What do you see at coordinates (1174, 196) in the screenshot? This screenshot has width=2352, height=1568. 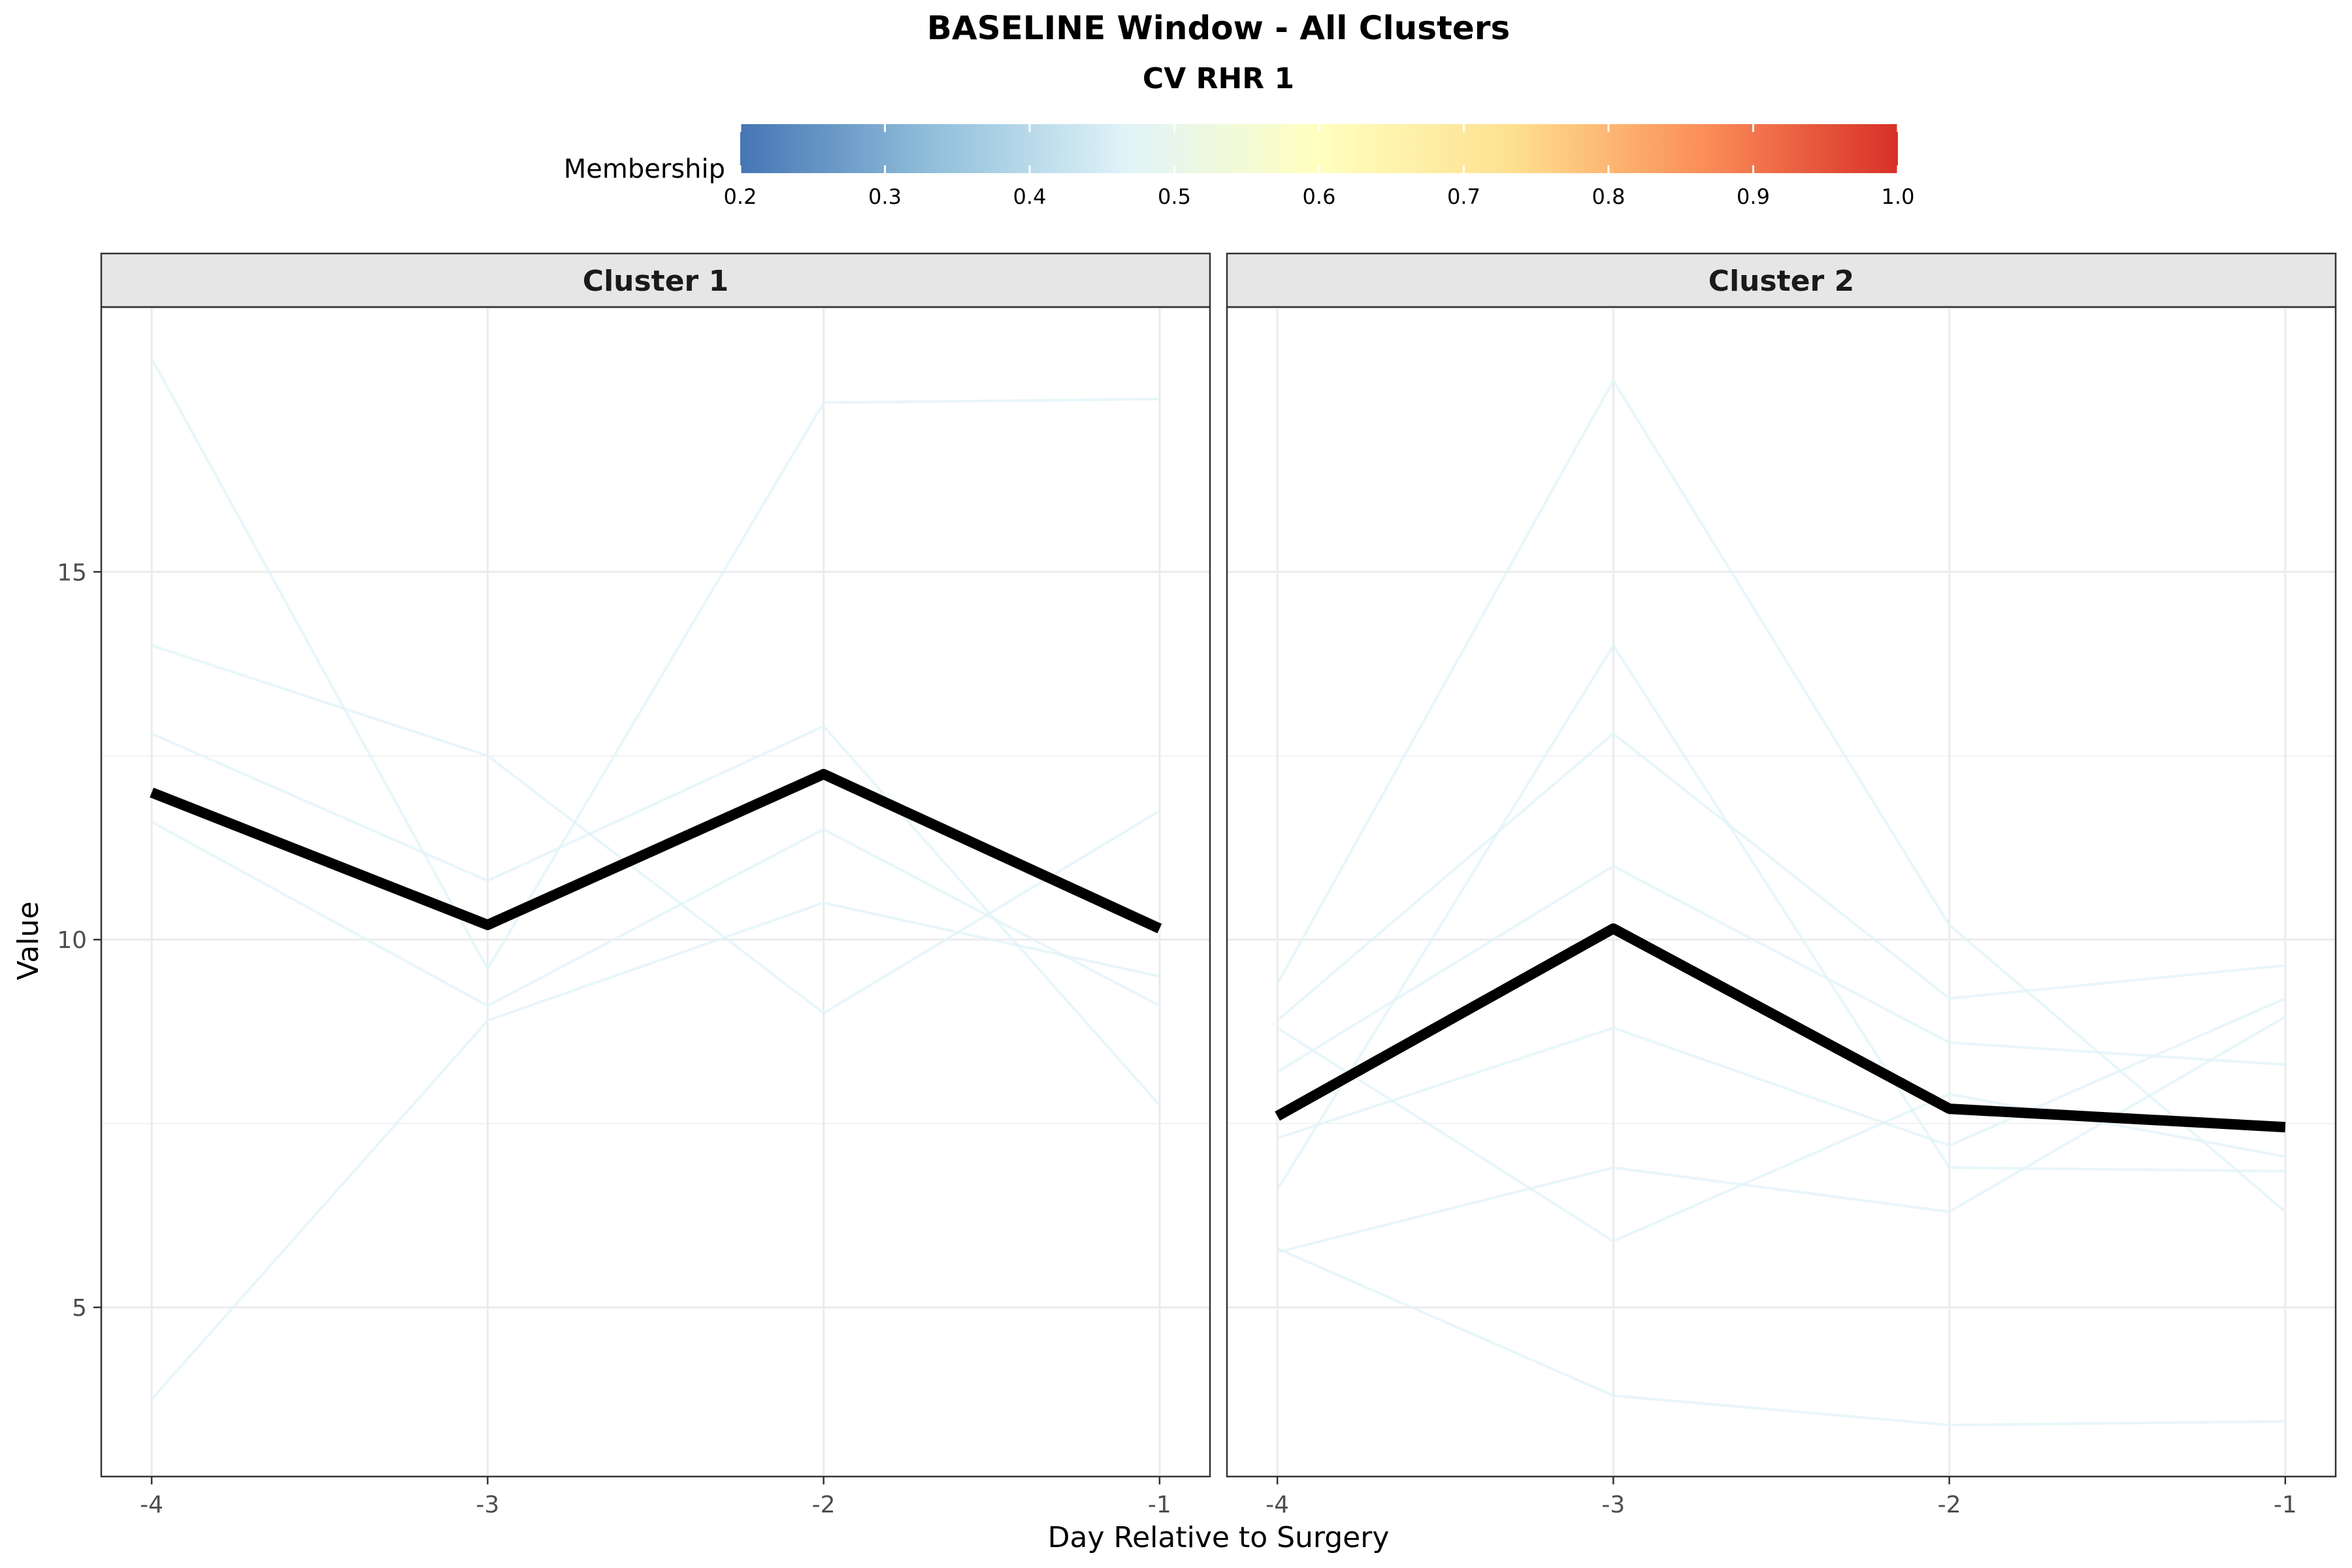 I see `legend-tick-label: 0.5` at bounding box center [1174, 196].